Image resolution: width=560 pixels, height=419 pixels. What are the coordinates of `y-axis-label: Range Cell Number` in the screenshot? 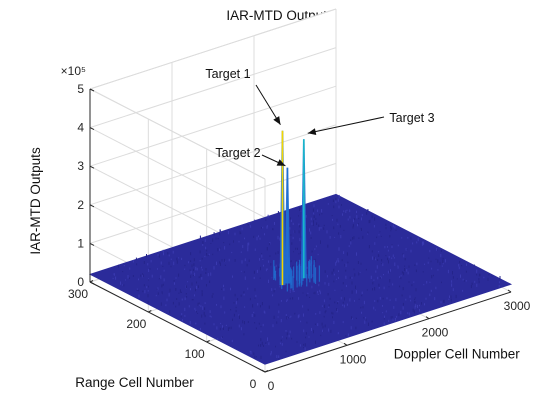 It's located at (134, 382).